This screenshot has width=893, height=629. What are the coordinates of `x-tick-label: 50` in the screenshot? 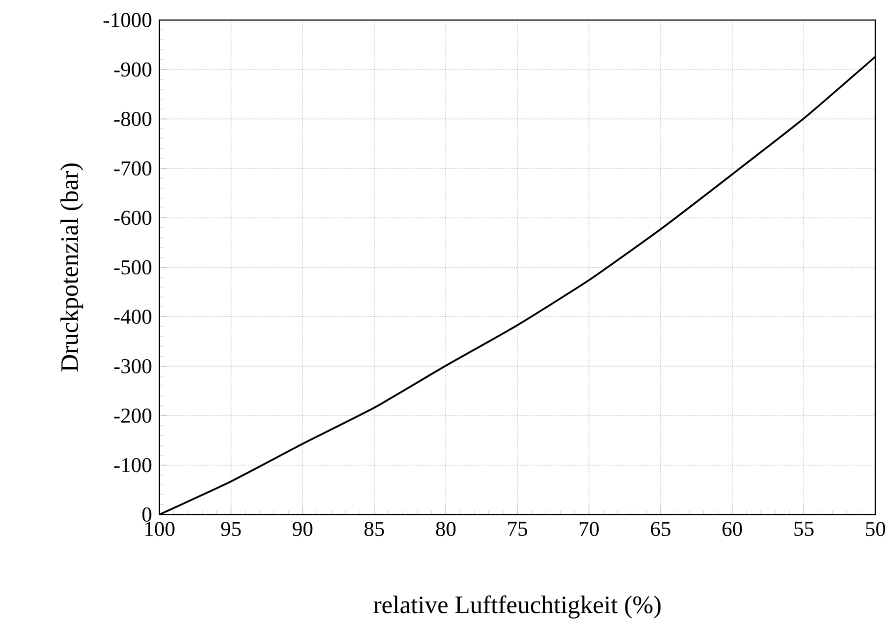 It's located at (876, 529).